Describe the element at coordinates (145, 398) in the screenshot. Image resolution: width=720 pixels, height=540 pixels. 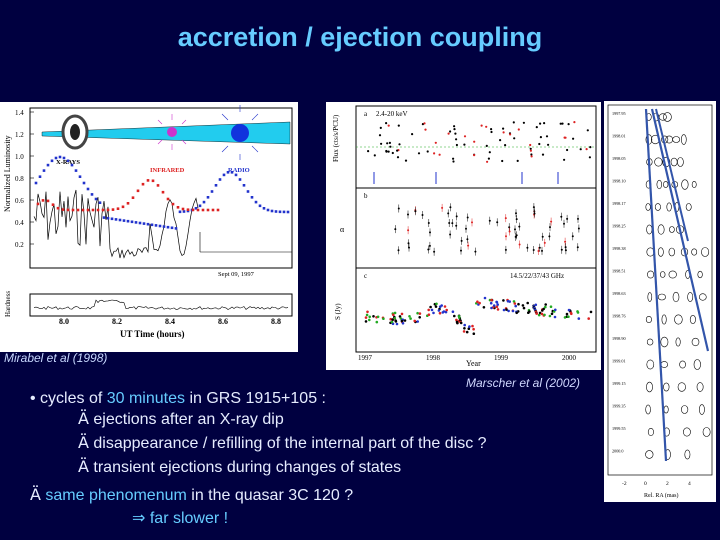
I see `highlight-30-minutes: 30 minutes` at that location.